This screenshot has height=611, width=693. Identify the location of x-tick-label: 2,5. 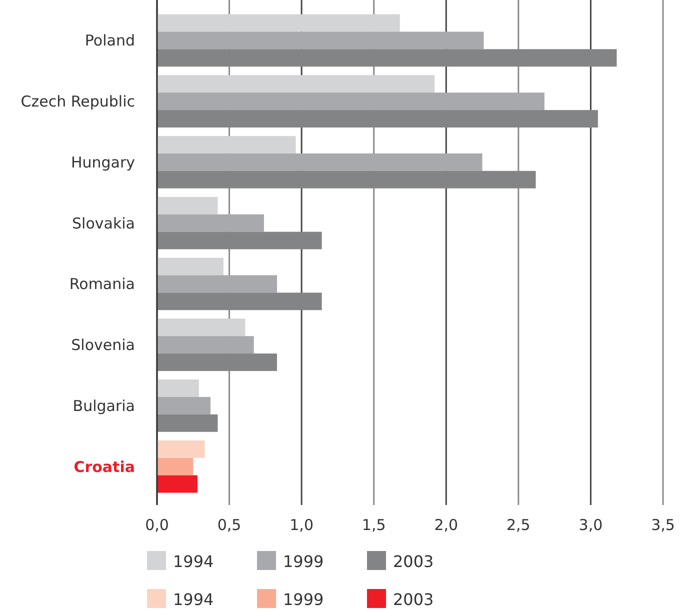
(518, 525).